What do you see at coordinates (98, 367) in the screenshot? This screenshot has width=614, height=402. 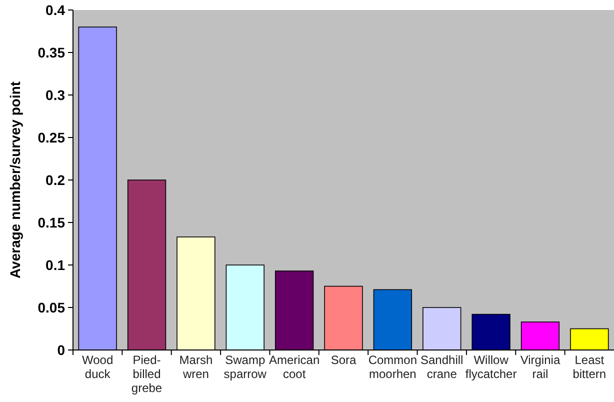 I see `x-tick-label: Wood duck` at bounding box center [98, 367].